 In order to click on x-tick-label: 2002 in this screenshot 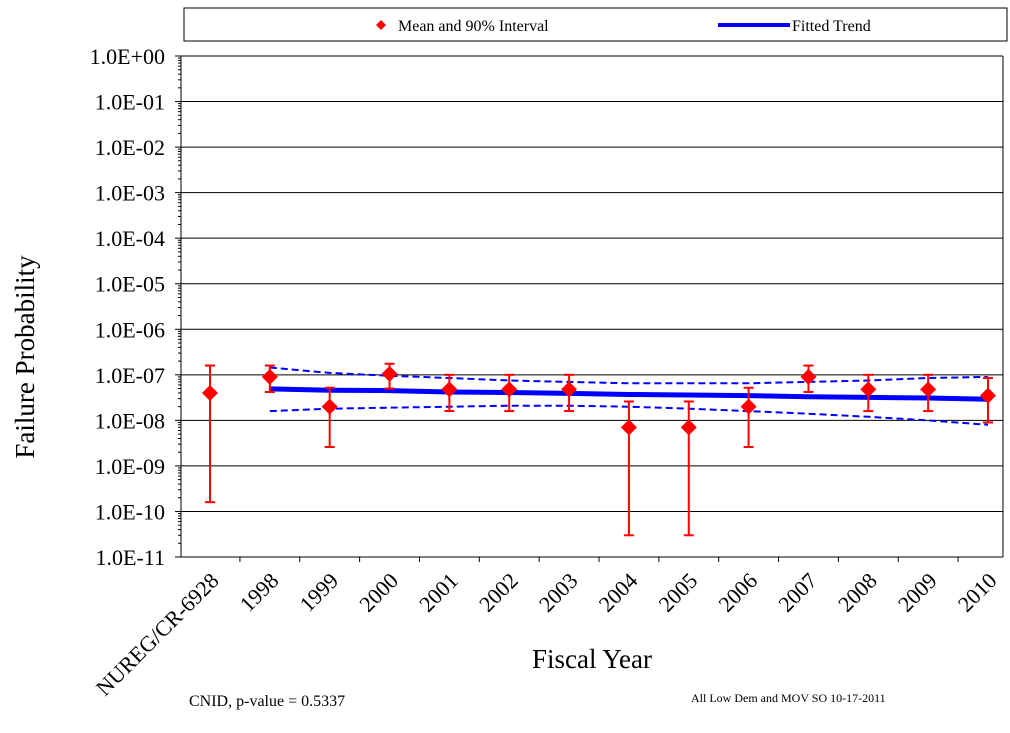, I will do `click(498, 592)`.